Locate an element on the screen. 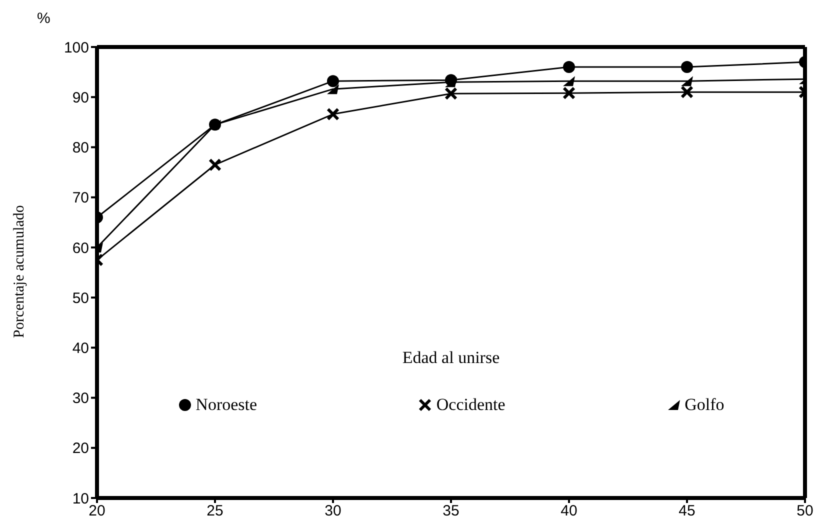 The height and width of the screenshot is (532, 828). x-tick-label: 20 is located at coordinates (97, 511).